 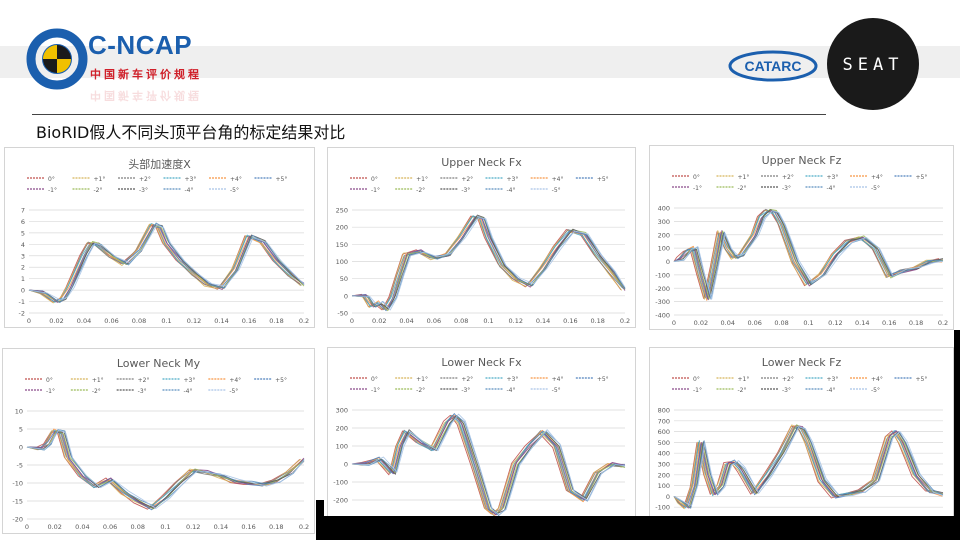 I want to click on cncap-logo, so click(x=121, y=60).